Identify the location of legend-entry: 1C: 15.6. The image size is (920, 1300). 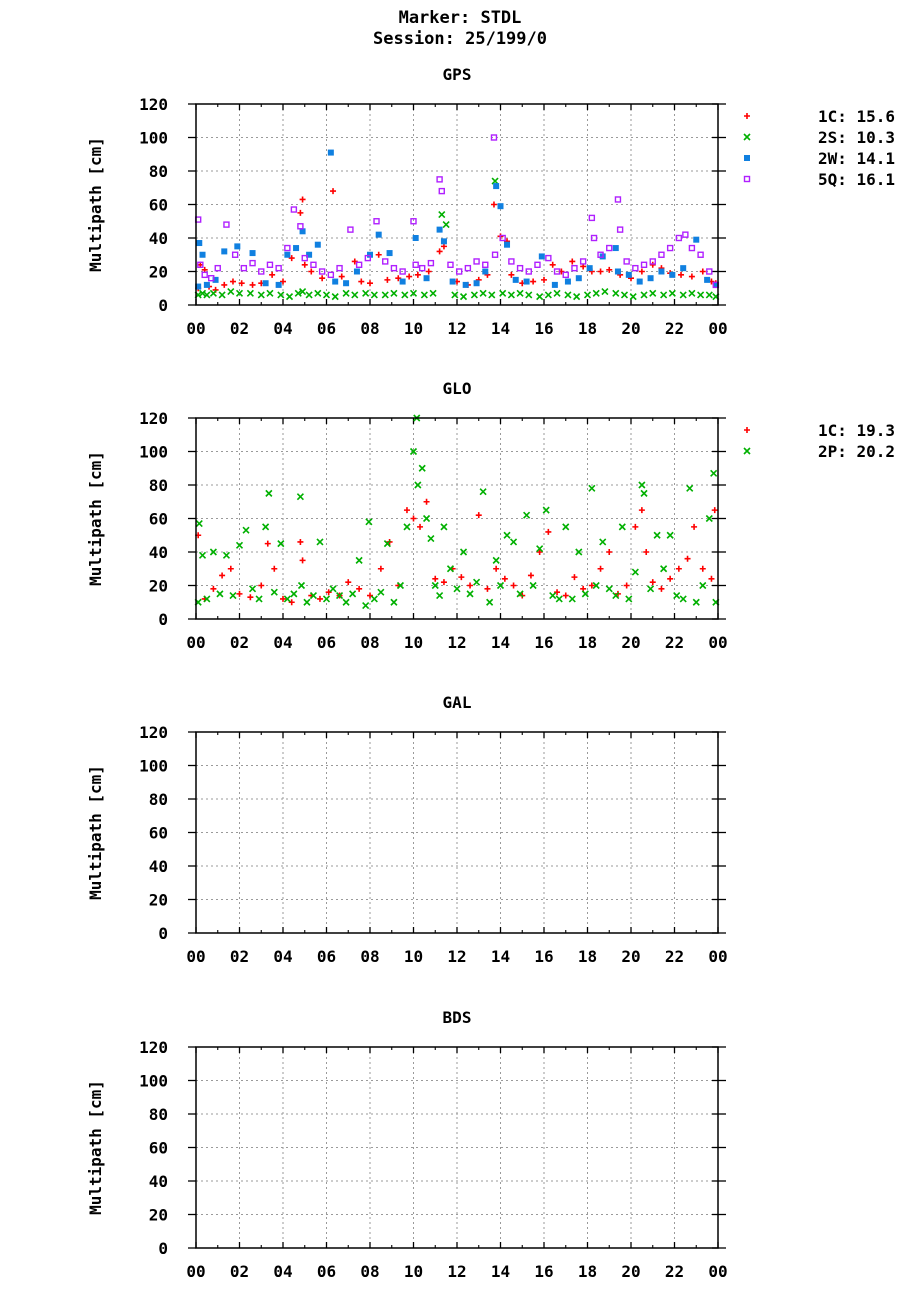
(856, 116).